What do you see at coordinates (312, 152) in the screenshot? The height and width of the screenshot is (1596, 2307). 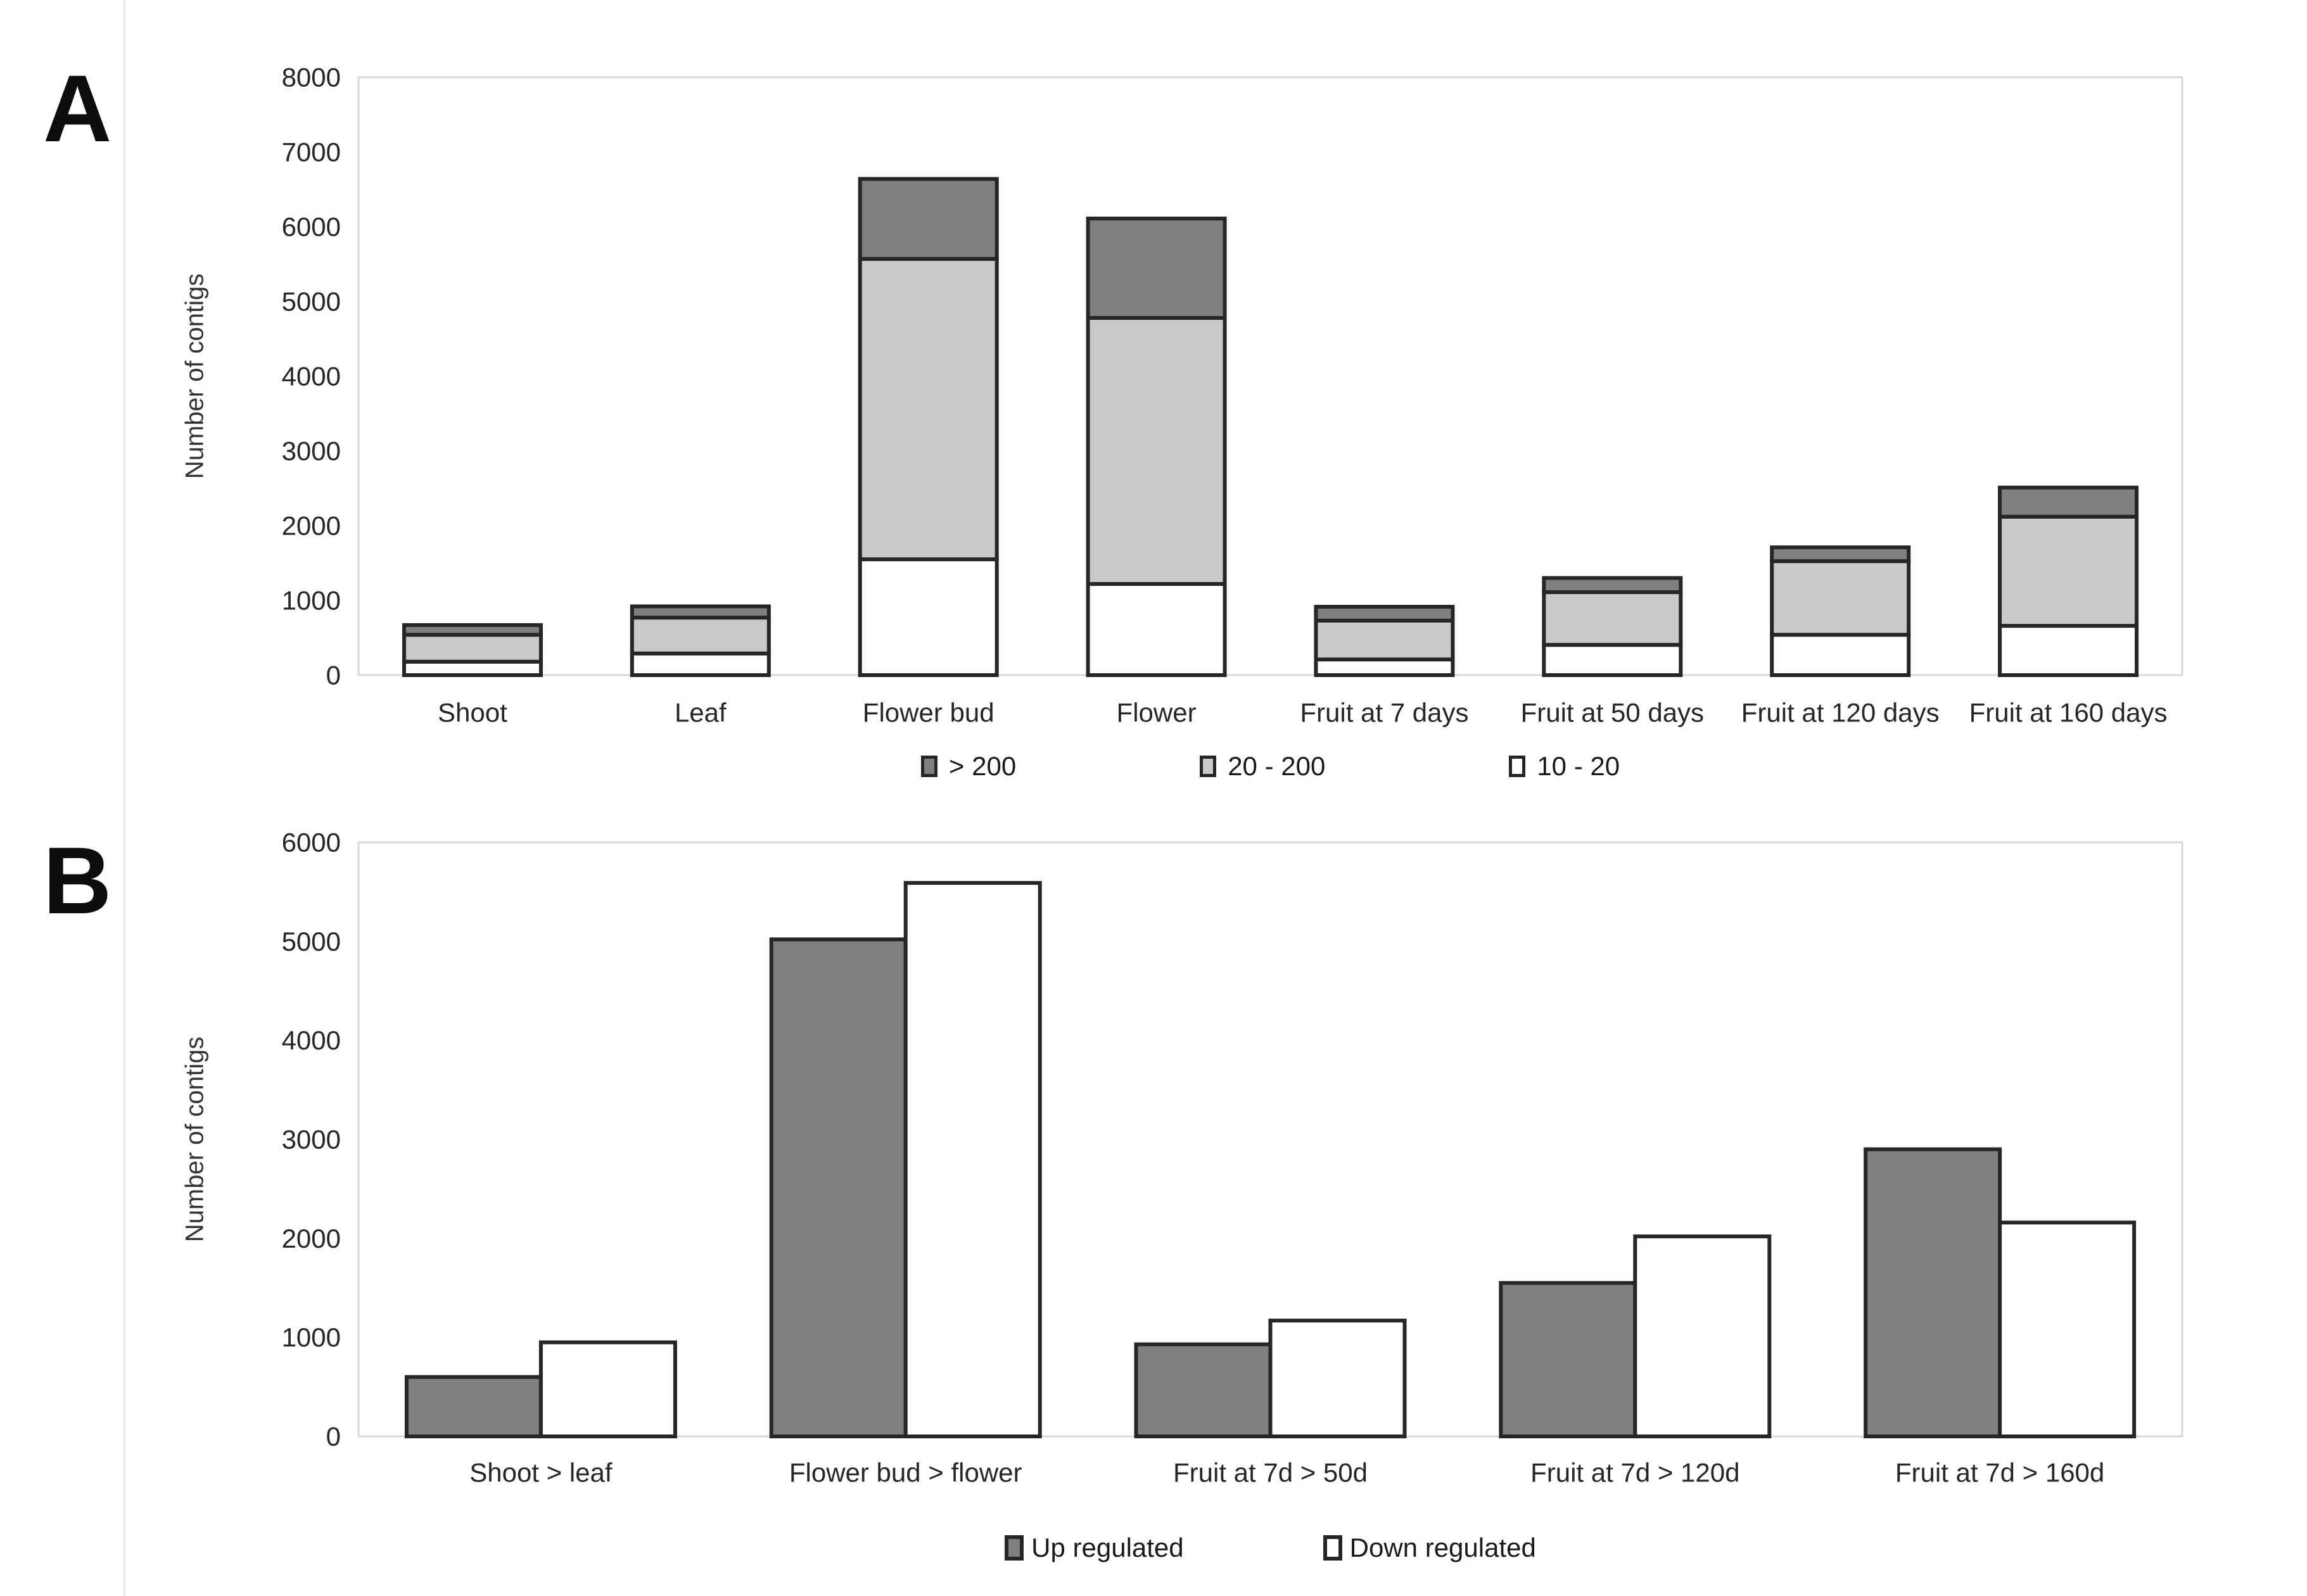 I see `y-tick-label: 7000` at bounding box center [312, 152].